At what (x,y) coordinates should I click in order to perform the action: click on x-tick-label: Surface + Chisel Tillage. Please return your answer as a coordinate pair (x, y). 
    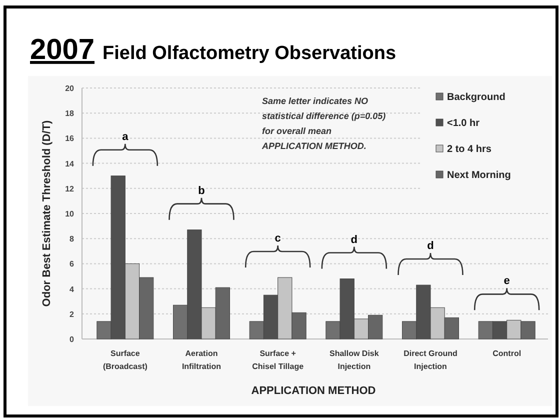
    Looking at the image, I should click on (278, 360).